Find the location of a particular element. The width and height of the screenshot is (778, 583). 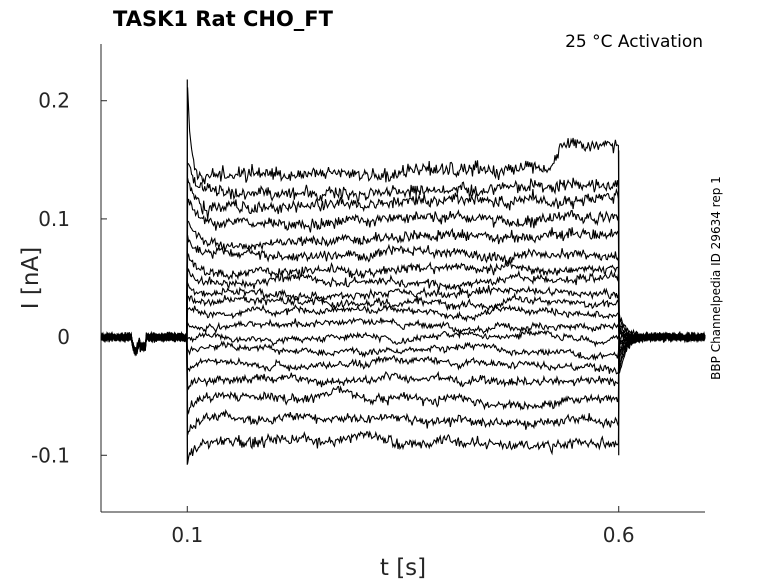

chart-title-group: TASK1 Rat CHO_FT 25 °C Activation is located at coordinates (408, 29).